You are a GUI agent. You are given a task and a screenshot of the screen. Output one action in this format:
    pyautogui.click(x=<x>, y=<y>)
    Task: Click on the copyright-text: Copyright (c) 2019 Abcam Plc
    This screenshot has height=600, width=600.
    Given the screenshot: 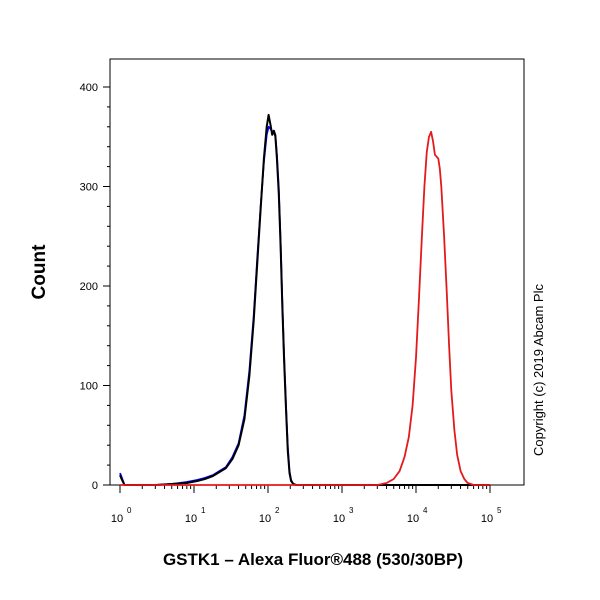 What is the action you would take?
    pyautogui.click(x=538, y=370)
    